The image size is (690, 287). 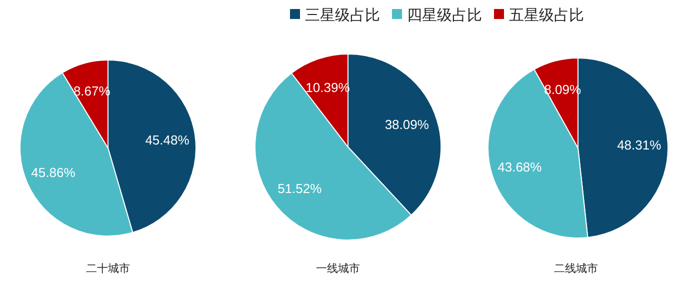 What do you see at coordinates (53, 172) in the screenshot?
I see `data-label: 45.86%` at bounding box center [53, 172].